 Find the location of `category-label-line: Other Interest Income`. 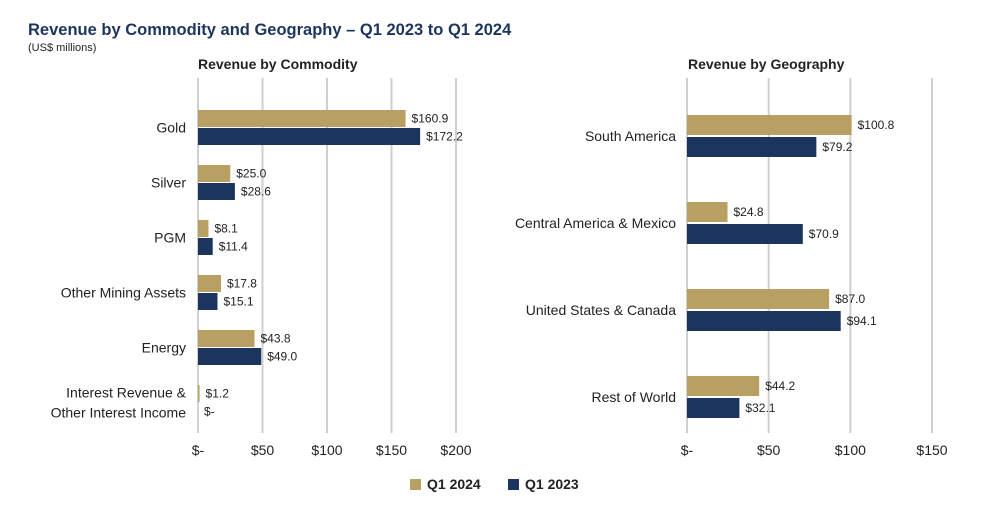

category-label-line: Other Interest Income is located at coordinates (119, 413).